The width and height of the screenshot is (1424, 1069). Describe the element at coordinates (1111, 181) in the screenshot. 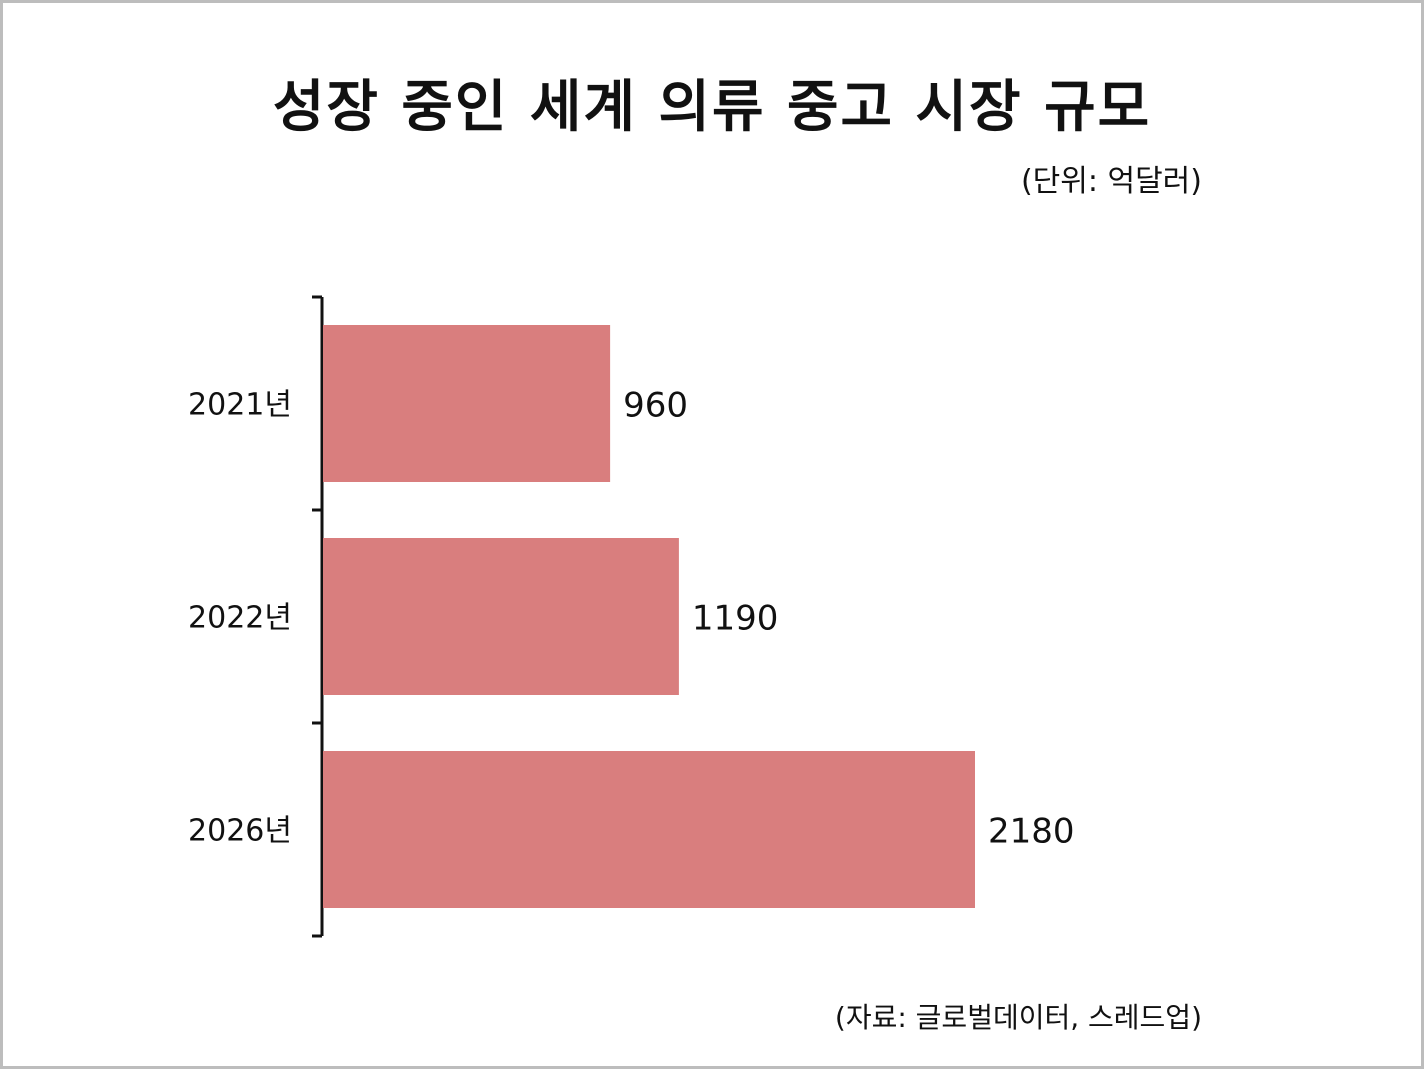

I see `unit-note: (단위: 억달러)` at that location.